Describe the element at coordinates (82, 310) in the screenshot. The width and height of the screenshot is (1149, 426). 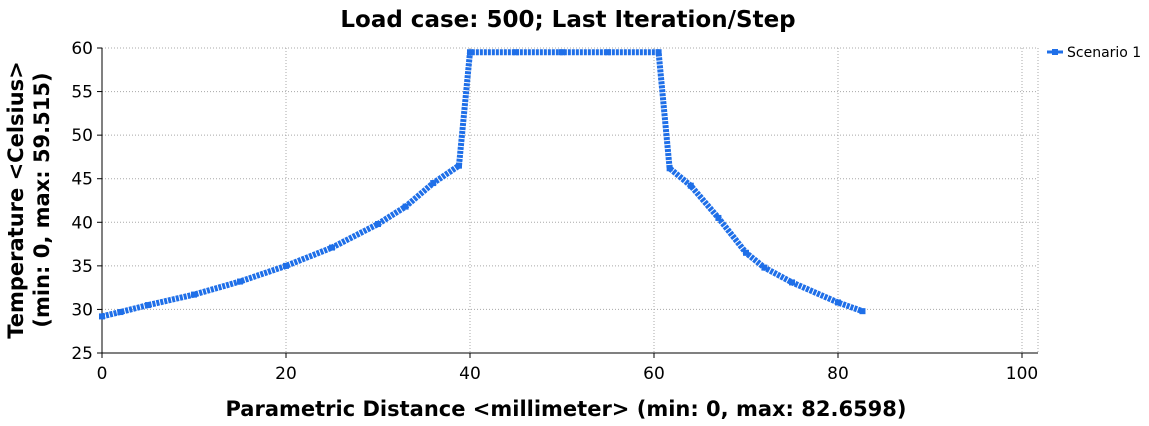
I see `y-tick-label: 30` at that location.